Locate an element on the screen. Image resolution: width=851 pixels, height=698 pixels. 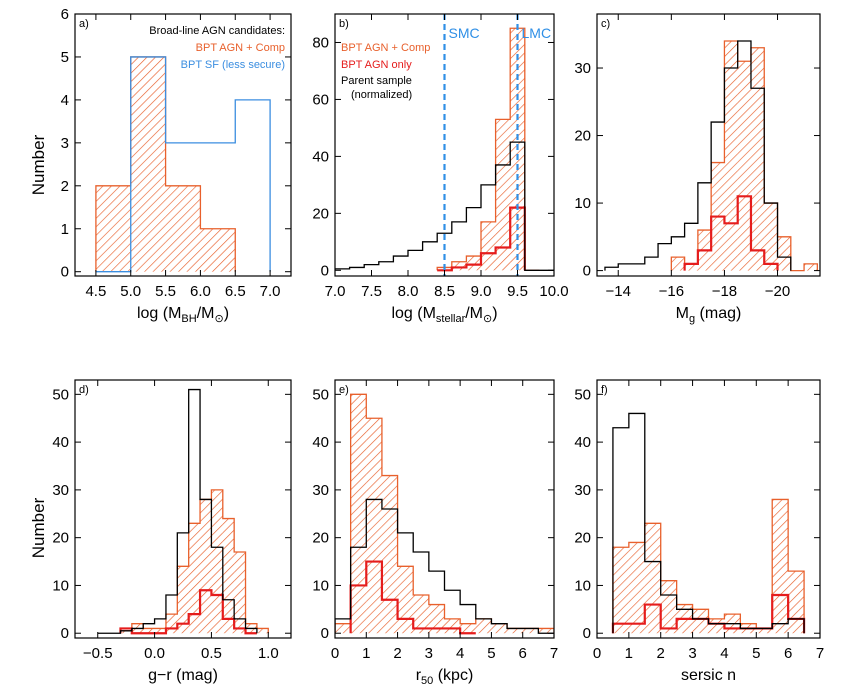
histogram-line-line-blue is located at coordinates (183, 164).